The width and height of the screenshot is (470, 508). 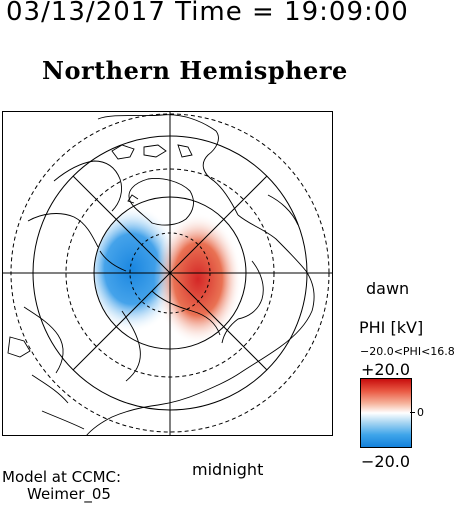 What do you see at coordinates (388, 288) in the screenshot?
I see `dawn-label: dawn` at bounding box center [388, 288].